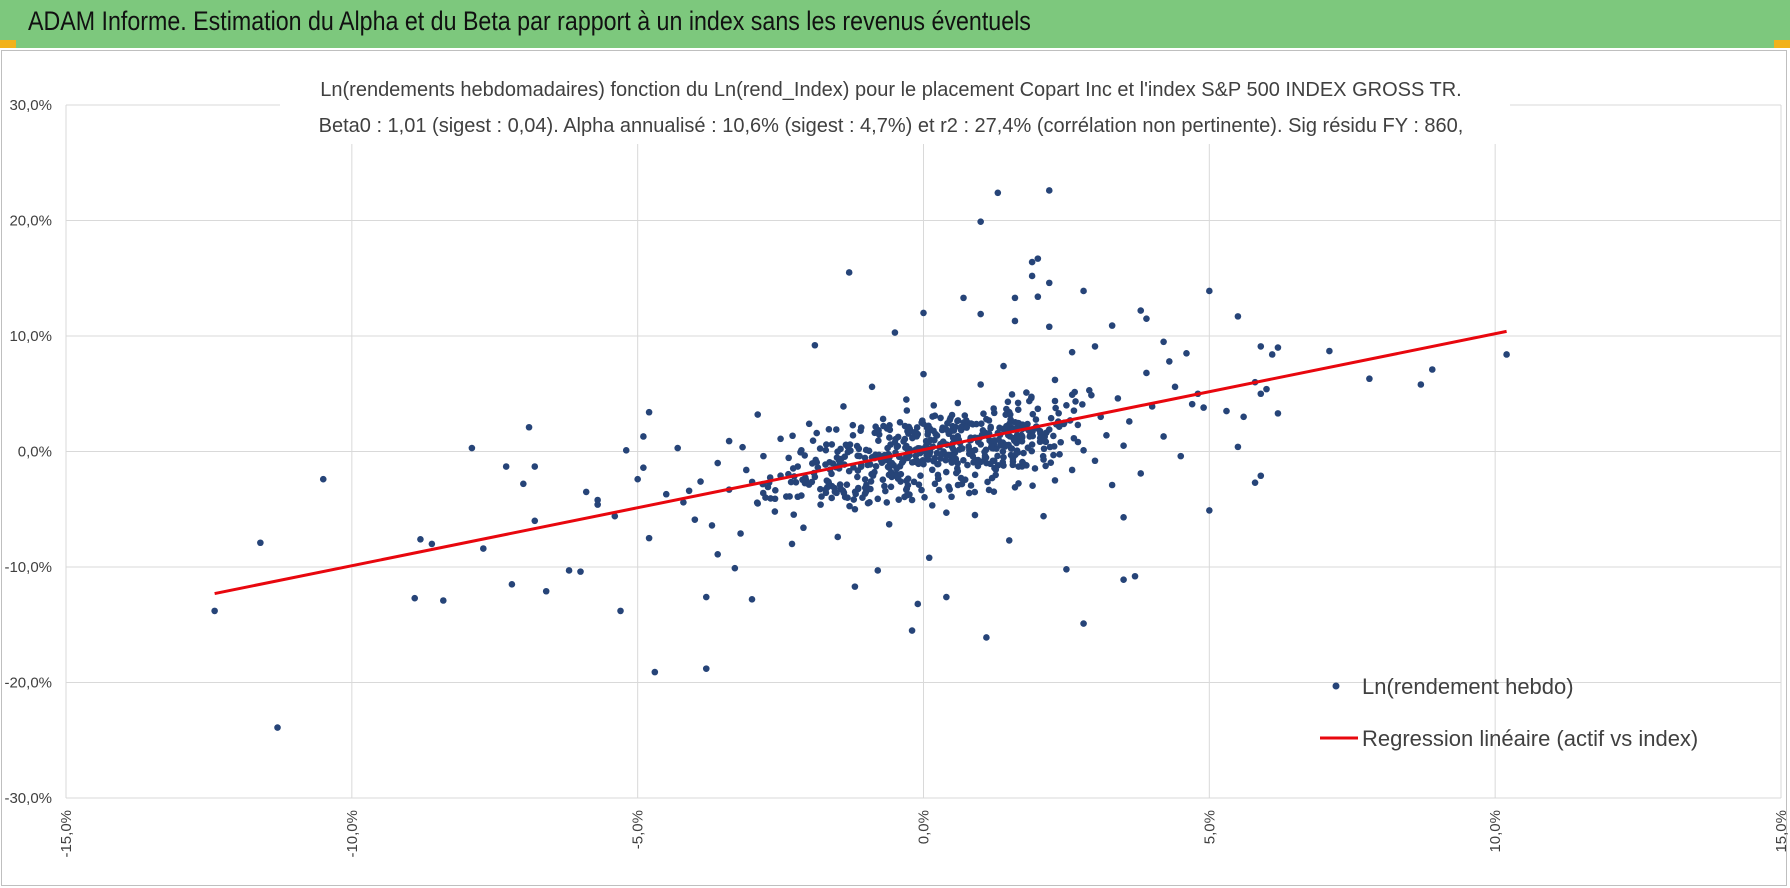 Image resolution: width=1790 pixels, height=888 pixels. I want to click on y-tick-label: -10,0%, so click(28, 567).